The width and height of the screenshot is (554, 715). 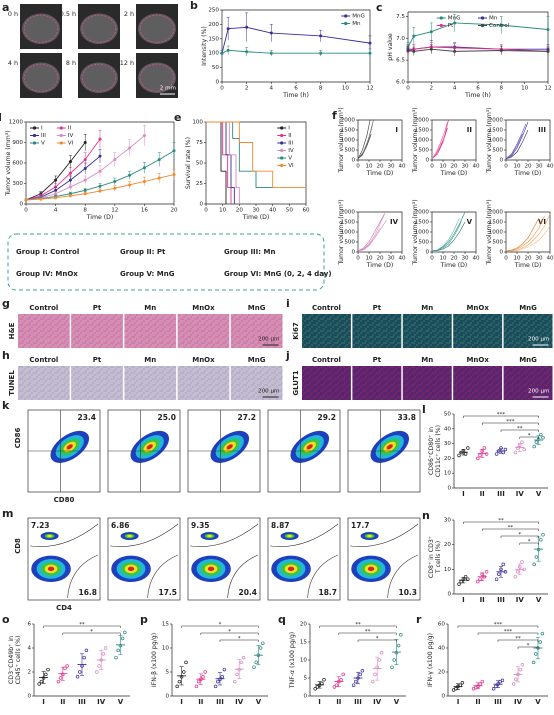 I want to click on x-tick-label: 40, so click(x=550, y=167).